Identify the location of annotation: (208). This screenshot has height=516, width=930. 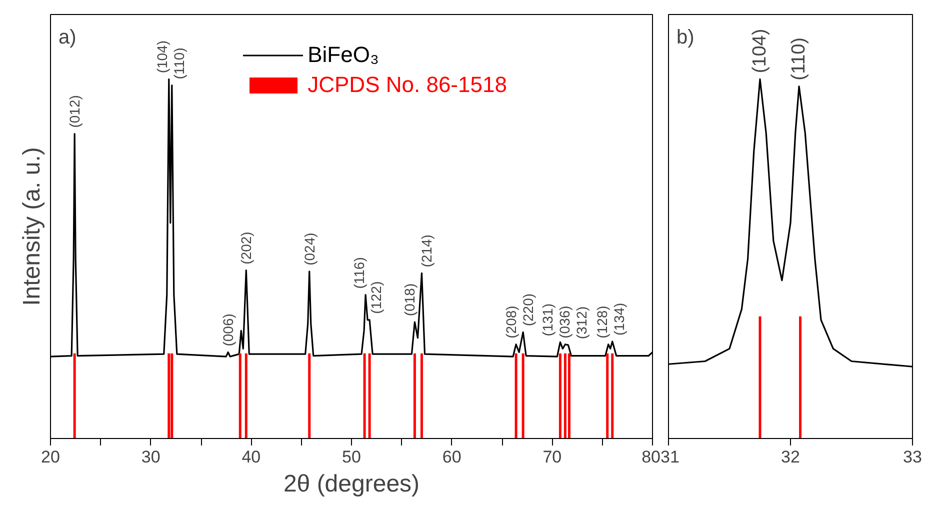
(511, 322).